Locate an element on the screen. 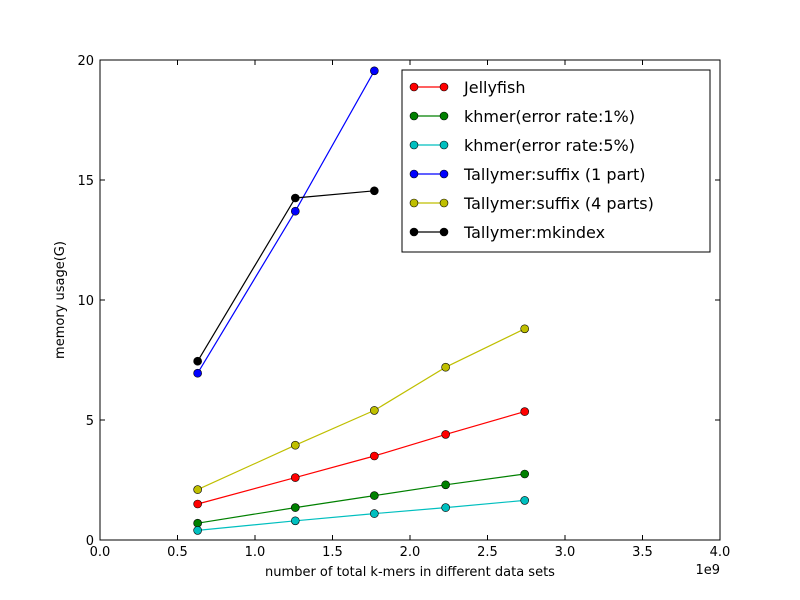  x-tick-label: 1.0 is located at coordinates (255, 552).